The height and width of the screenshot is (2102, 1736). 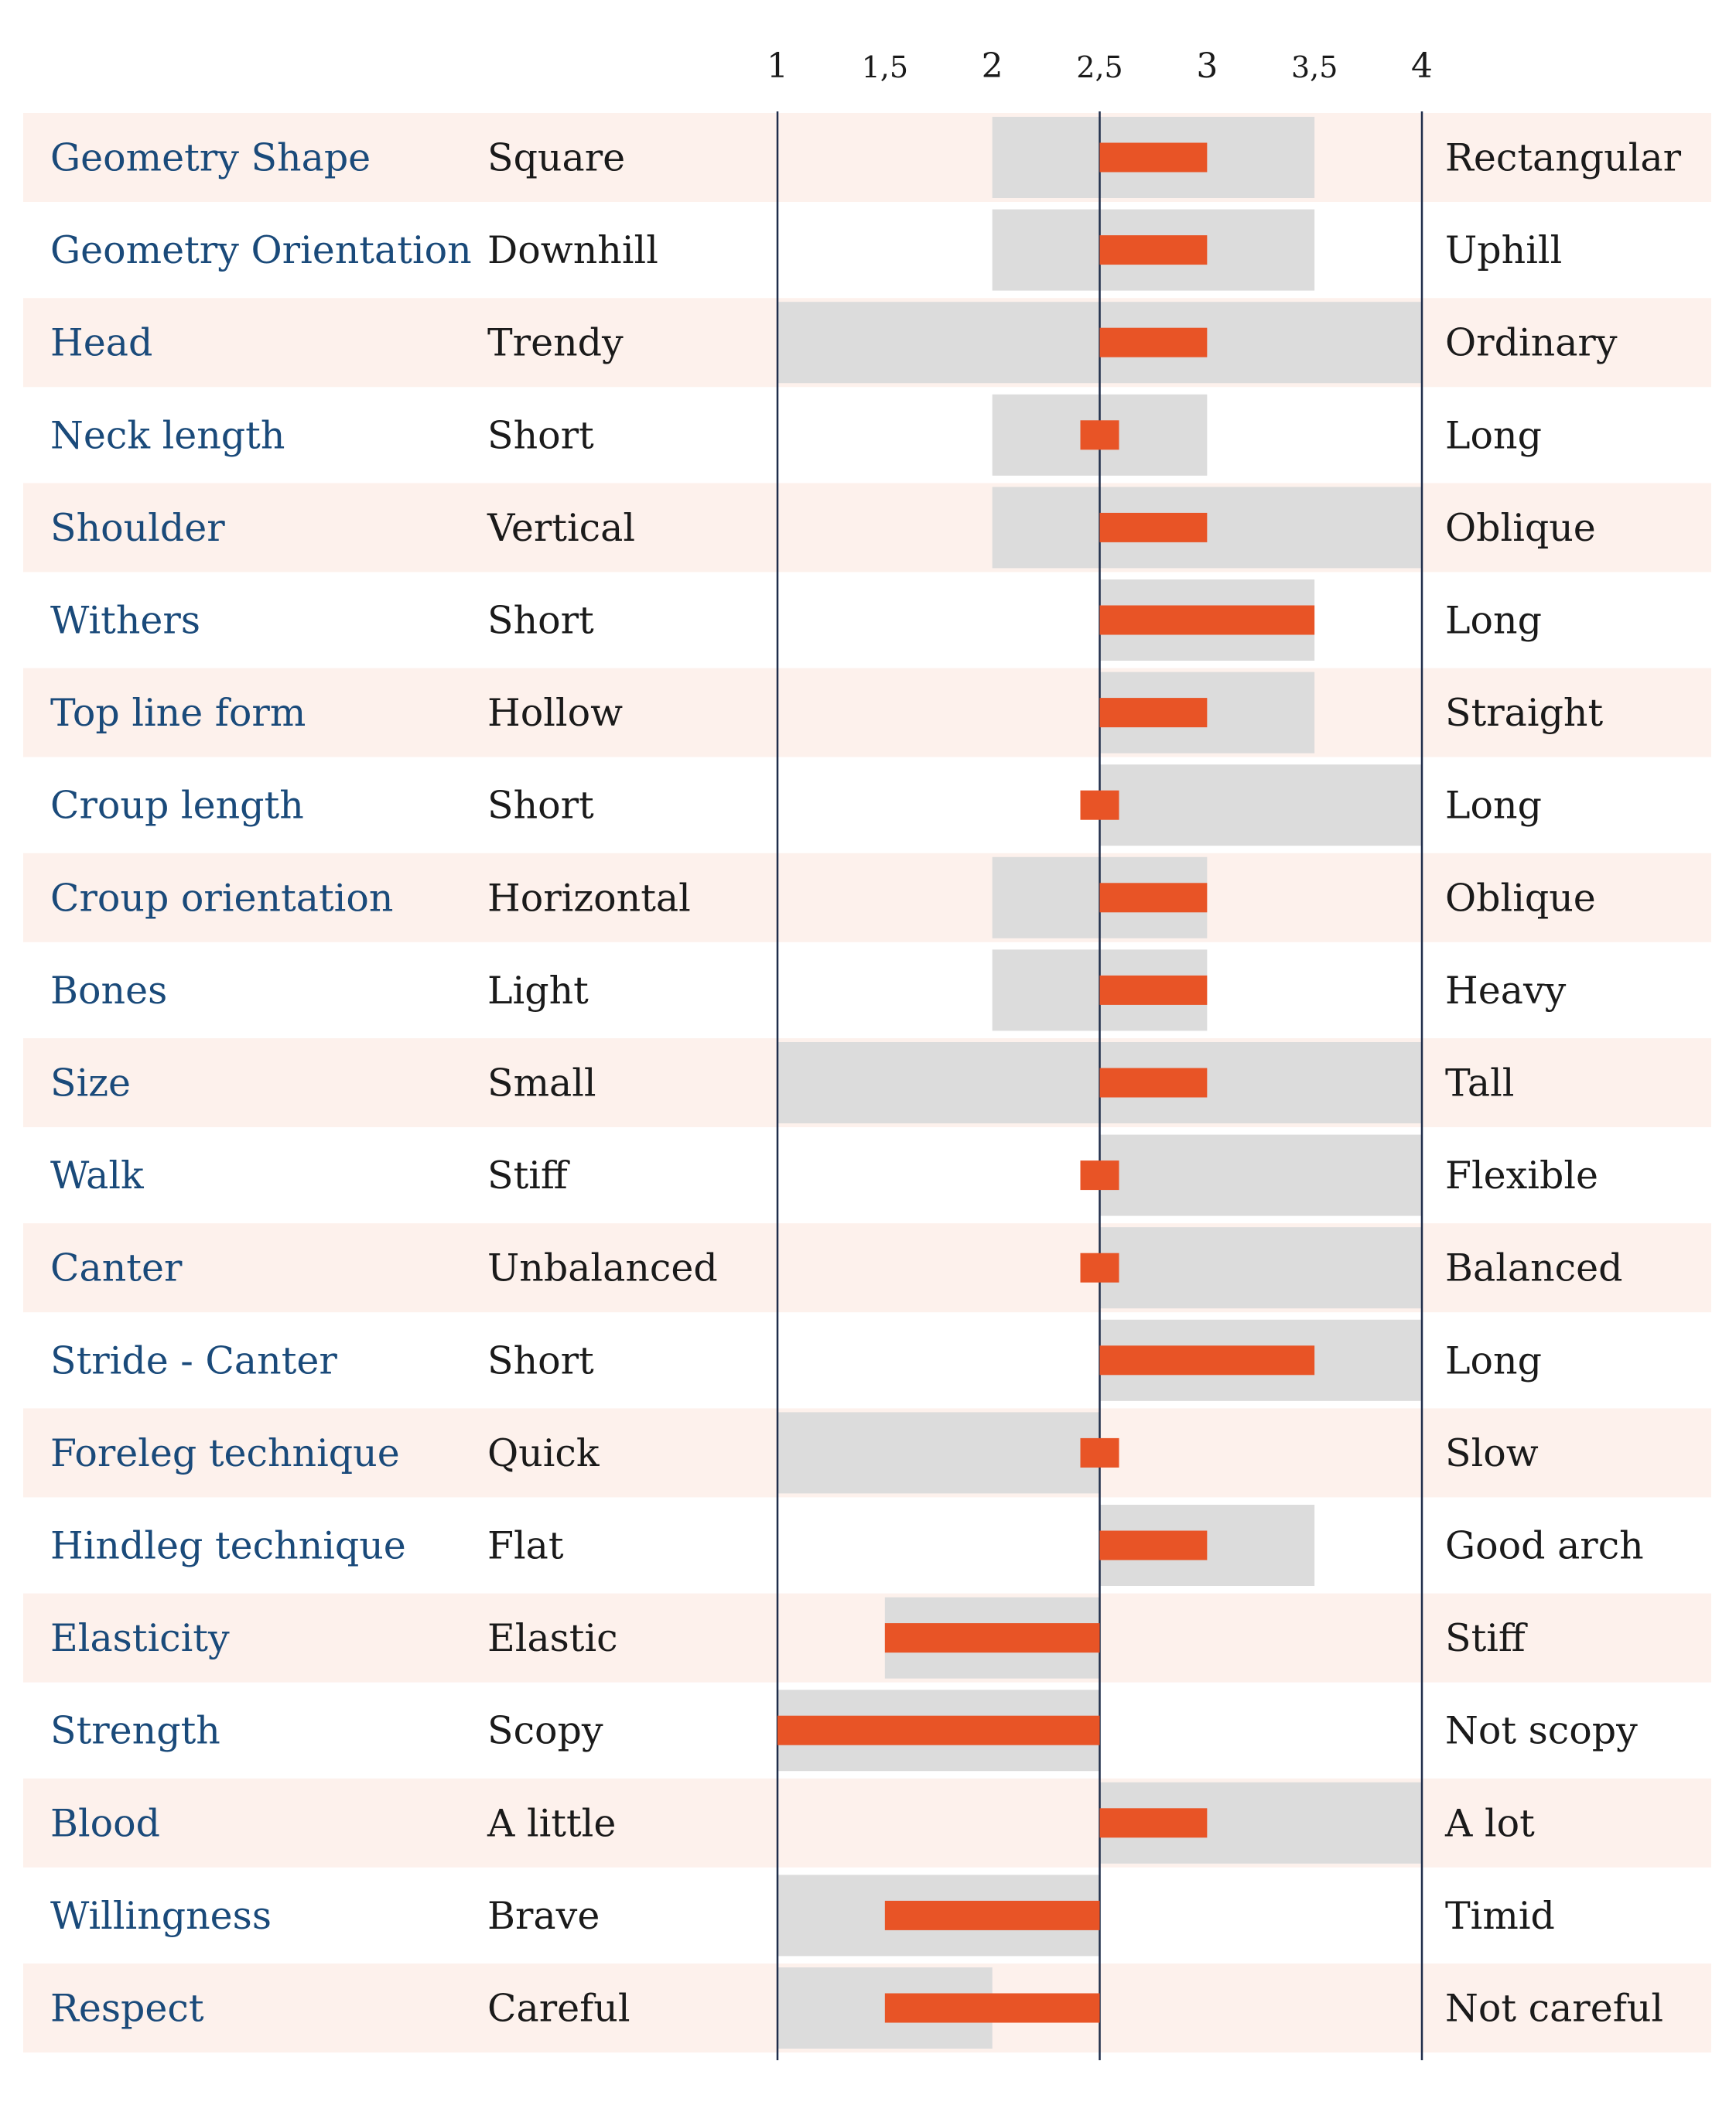 What do you see at coordinates (178, 713) in the screenshot?
I see `trait-label: Top line form` at bounding box center [178, 713].